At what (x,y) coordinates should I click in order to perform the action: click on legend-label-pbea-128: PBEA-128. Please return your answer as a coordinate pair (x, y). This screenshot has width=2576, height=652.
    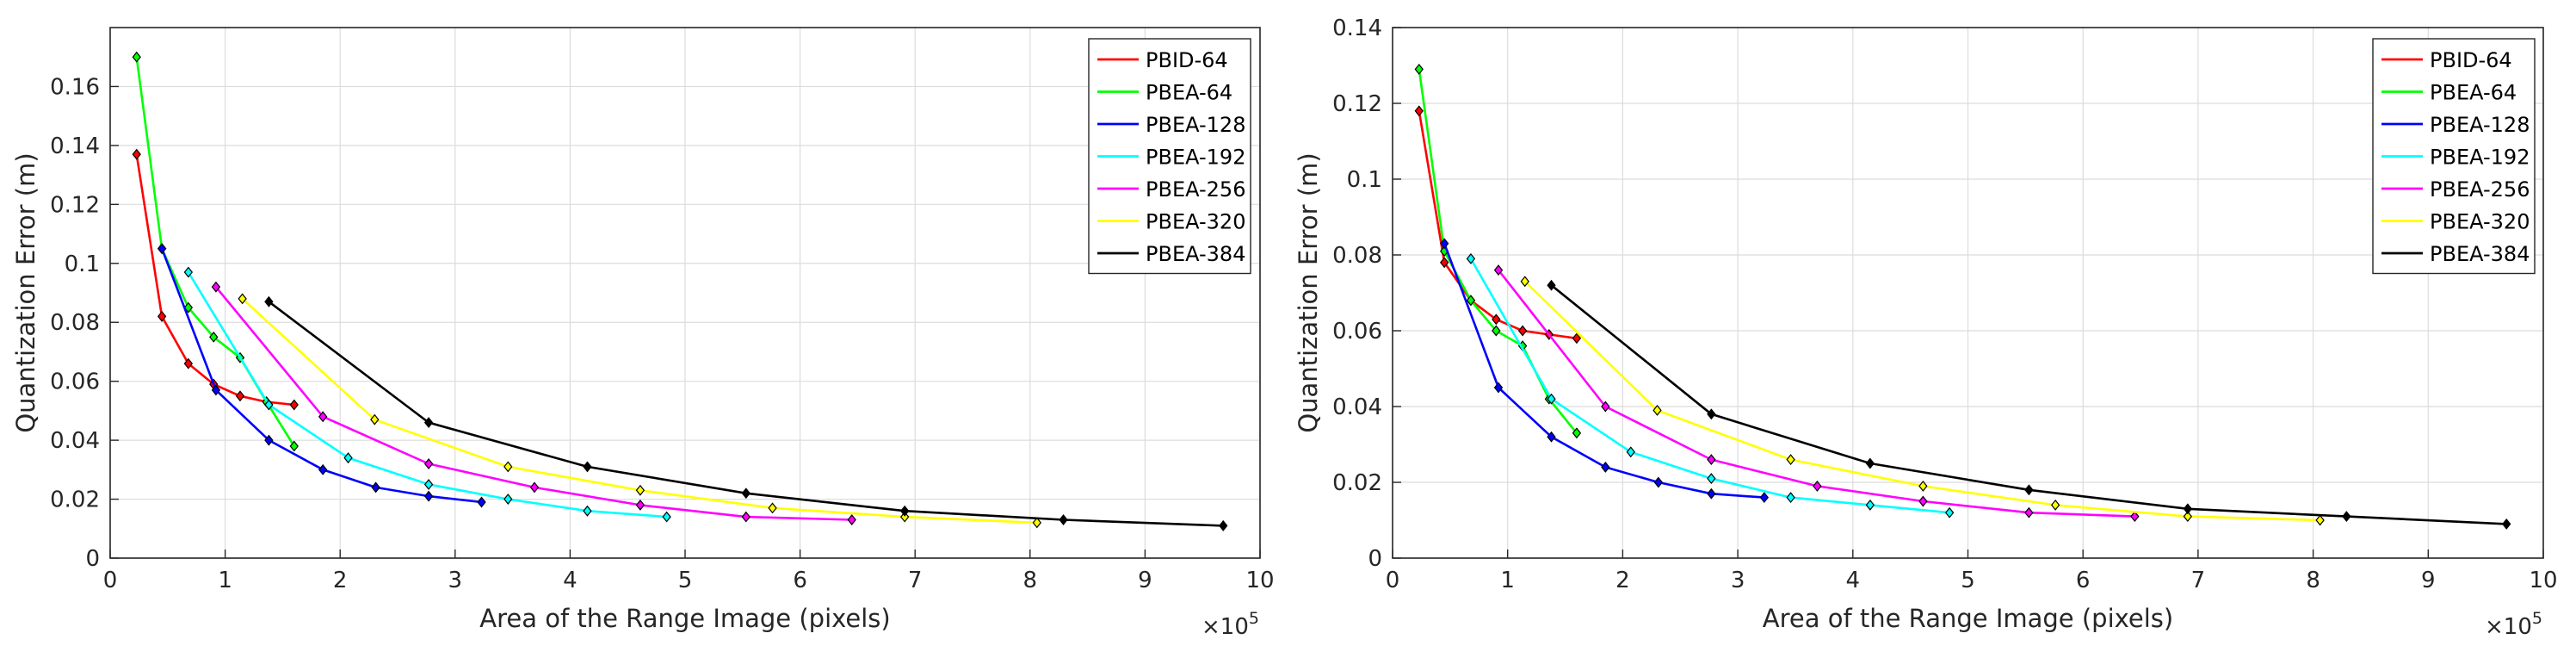
    Looking at the image, I should click on (2480, 125).